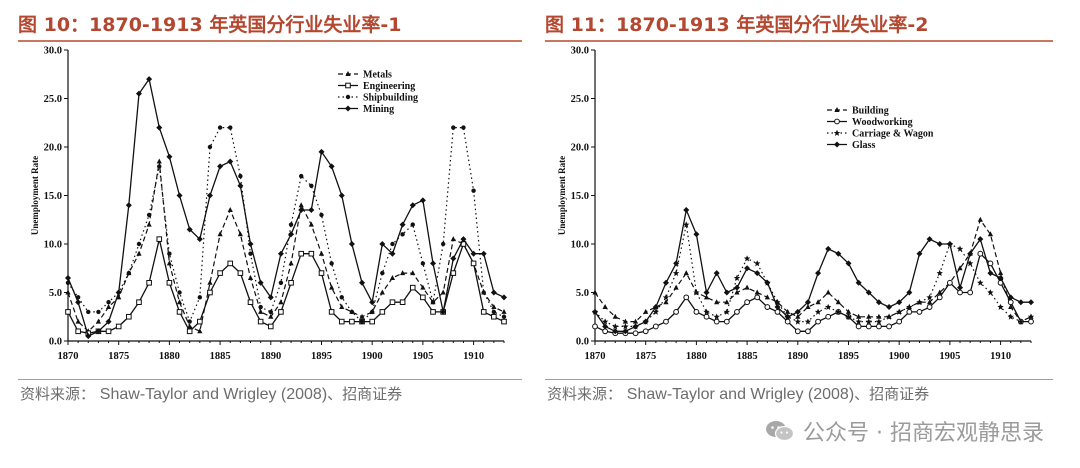 This screenshot has height=468, width=1080. Describe the element at coordinates (55, 342) in the screenshot. I see `y-tick-label: 0.0` at that location.